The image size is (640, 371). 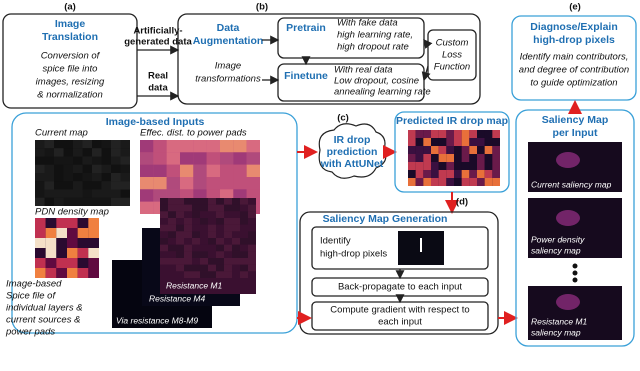 What do you see at coordinates (343, 118) in the screenshot?
I see `label: (c)` at bounding box center [343, 118].